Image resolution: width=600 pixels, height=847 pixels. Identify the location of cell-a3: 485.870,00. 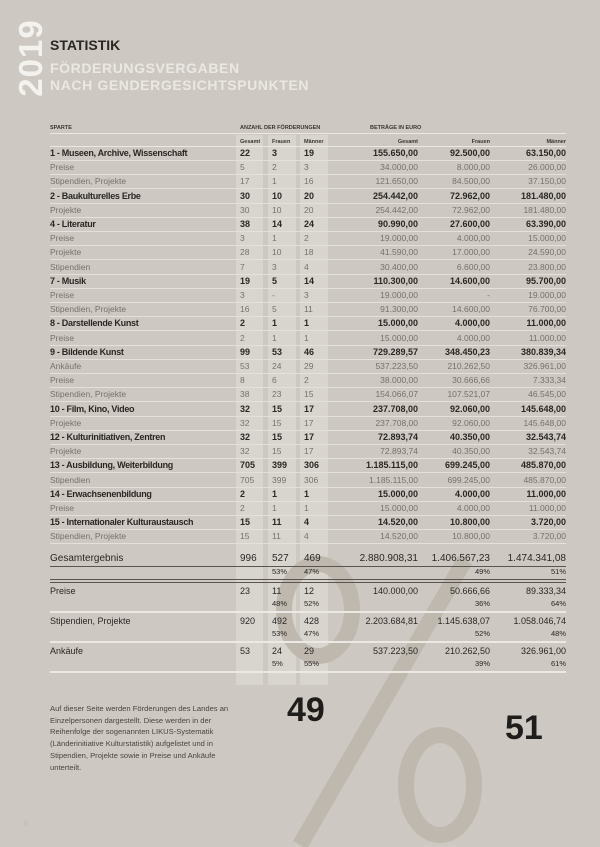
(544, 479).